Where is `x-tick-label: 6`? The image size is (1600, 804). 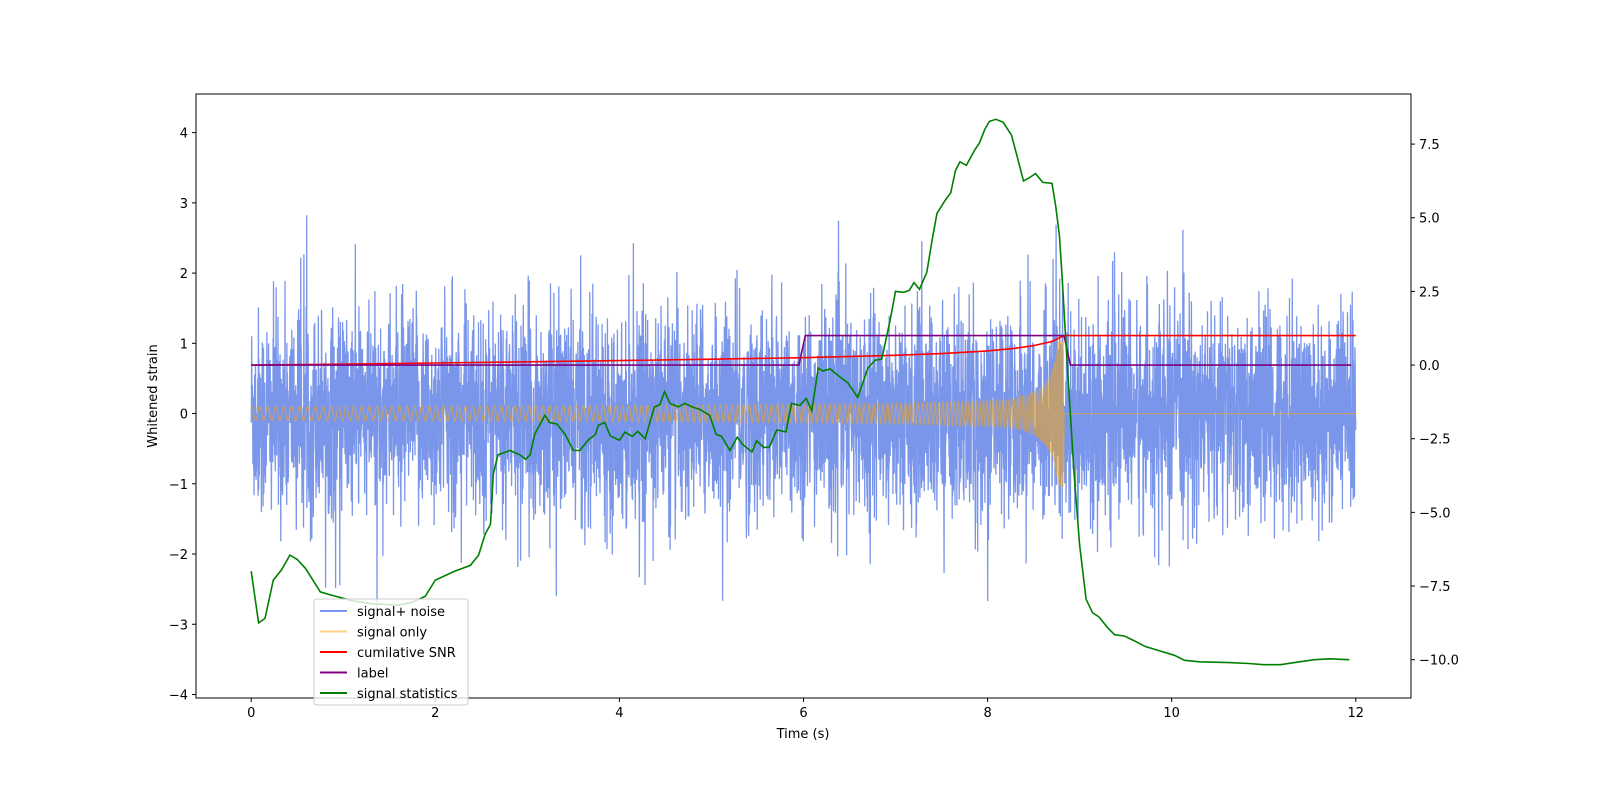 x-tick-label: 6 is located at coordinates (803, 713).